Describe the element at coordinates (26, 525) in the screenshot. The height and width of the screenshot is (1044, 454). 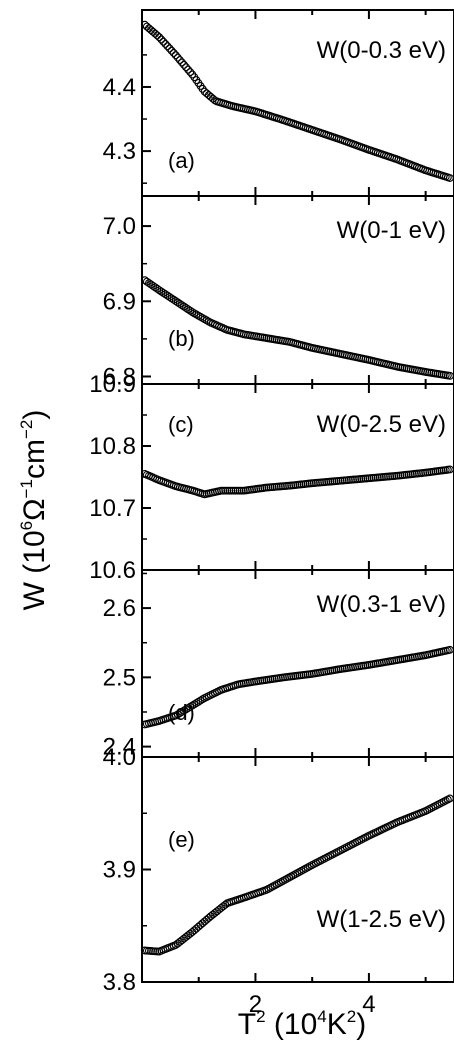
I see `y-axis-title-exp1: 6` at that location.